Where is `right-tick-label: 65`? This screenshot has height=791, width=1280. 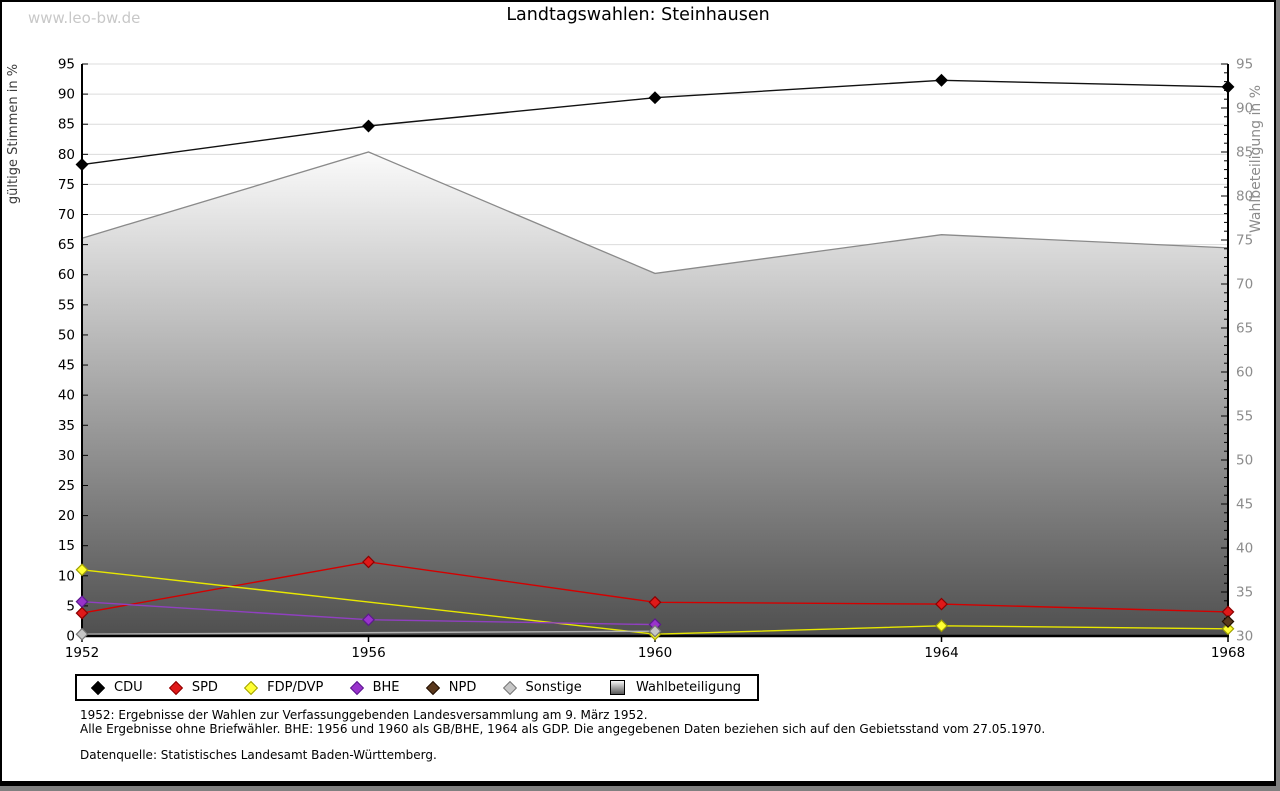 right-tick-label: 65 is located at coordinates (1244, 329).